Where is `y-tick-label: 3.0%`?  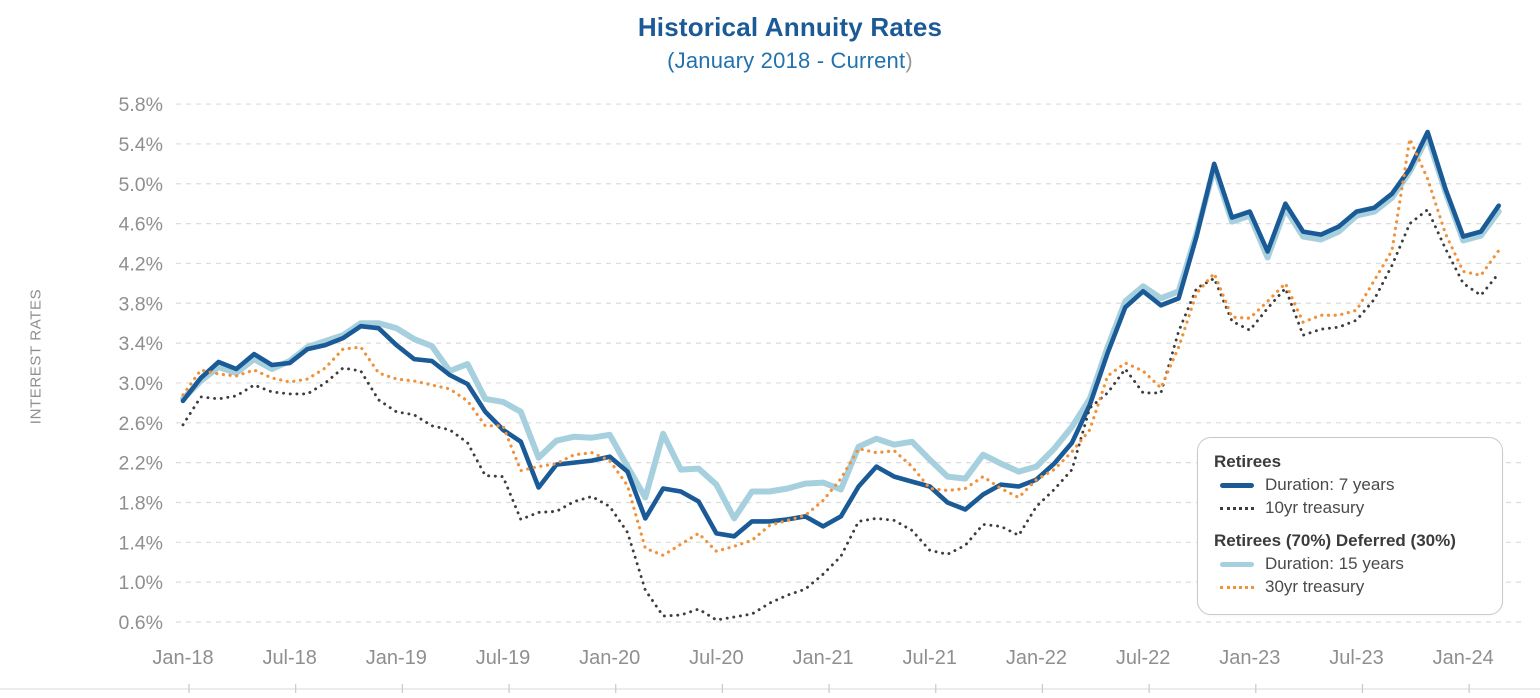
y-tick-label: 3.0% is located at coordinates (141, 384).